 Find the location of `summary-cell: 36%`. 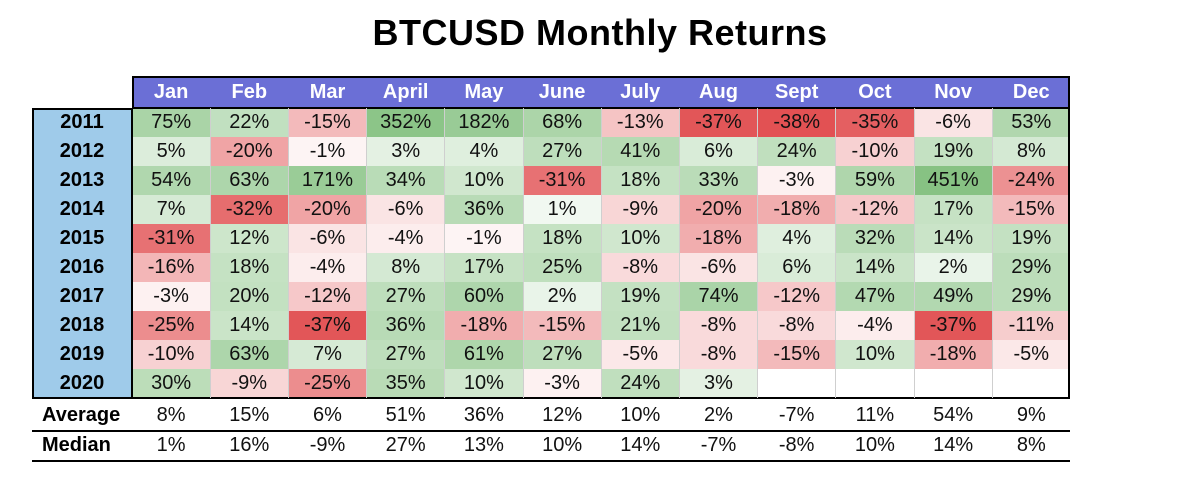

summary-cell: 36% is located at coordinates (483, 415).